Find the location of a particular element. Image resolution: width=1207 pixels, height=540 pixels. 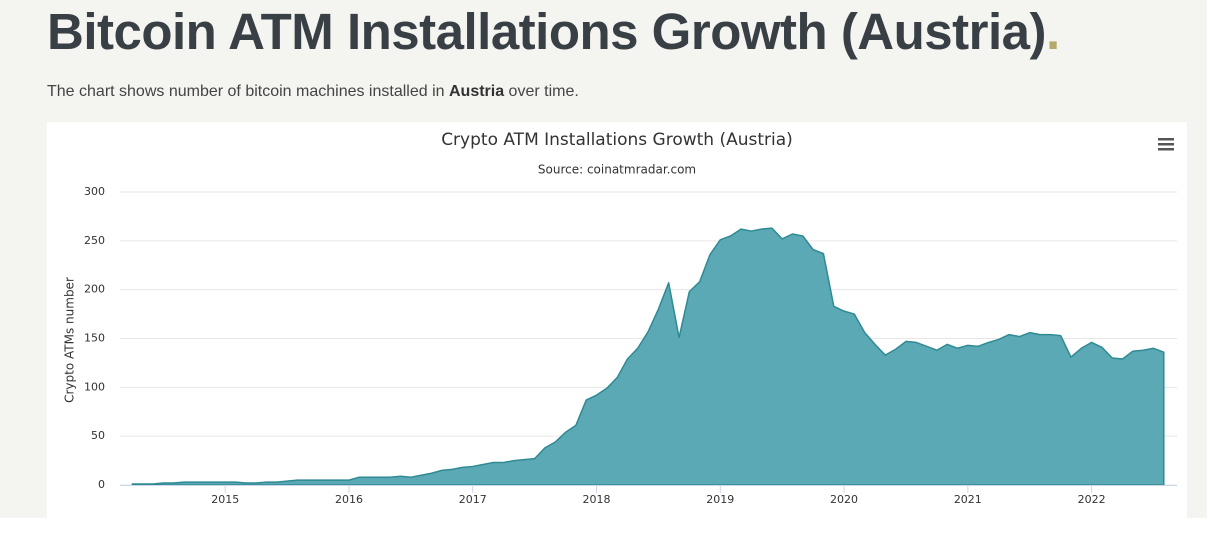

y-tick-label: 250 is located at coordinates (94, 240).